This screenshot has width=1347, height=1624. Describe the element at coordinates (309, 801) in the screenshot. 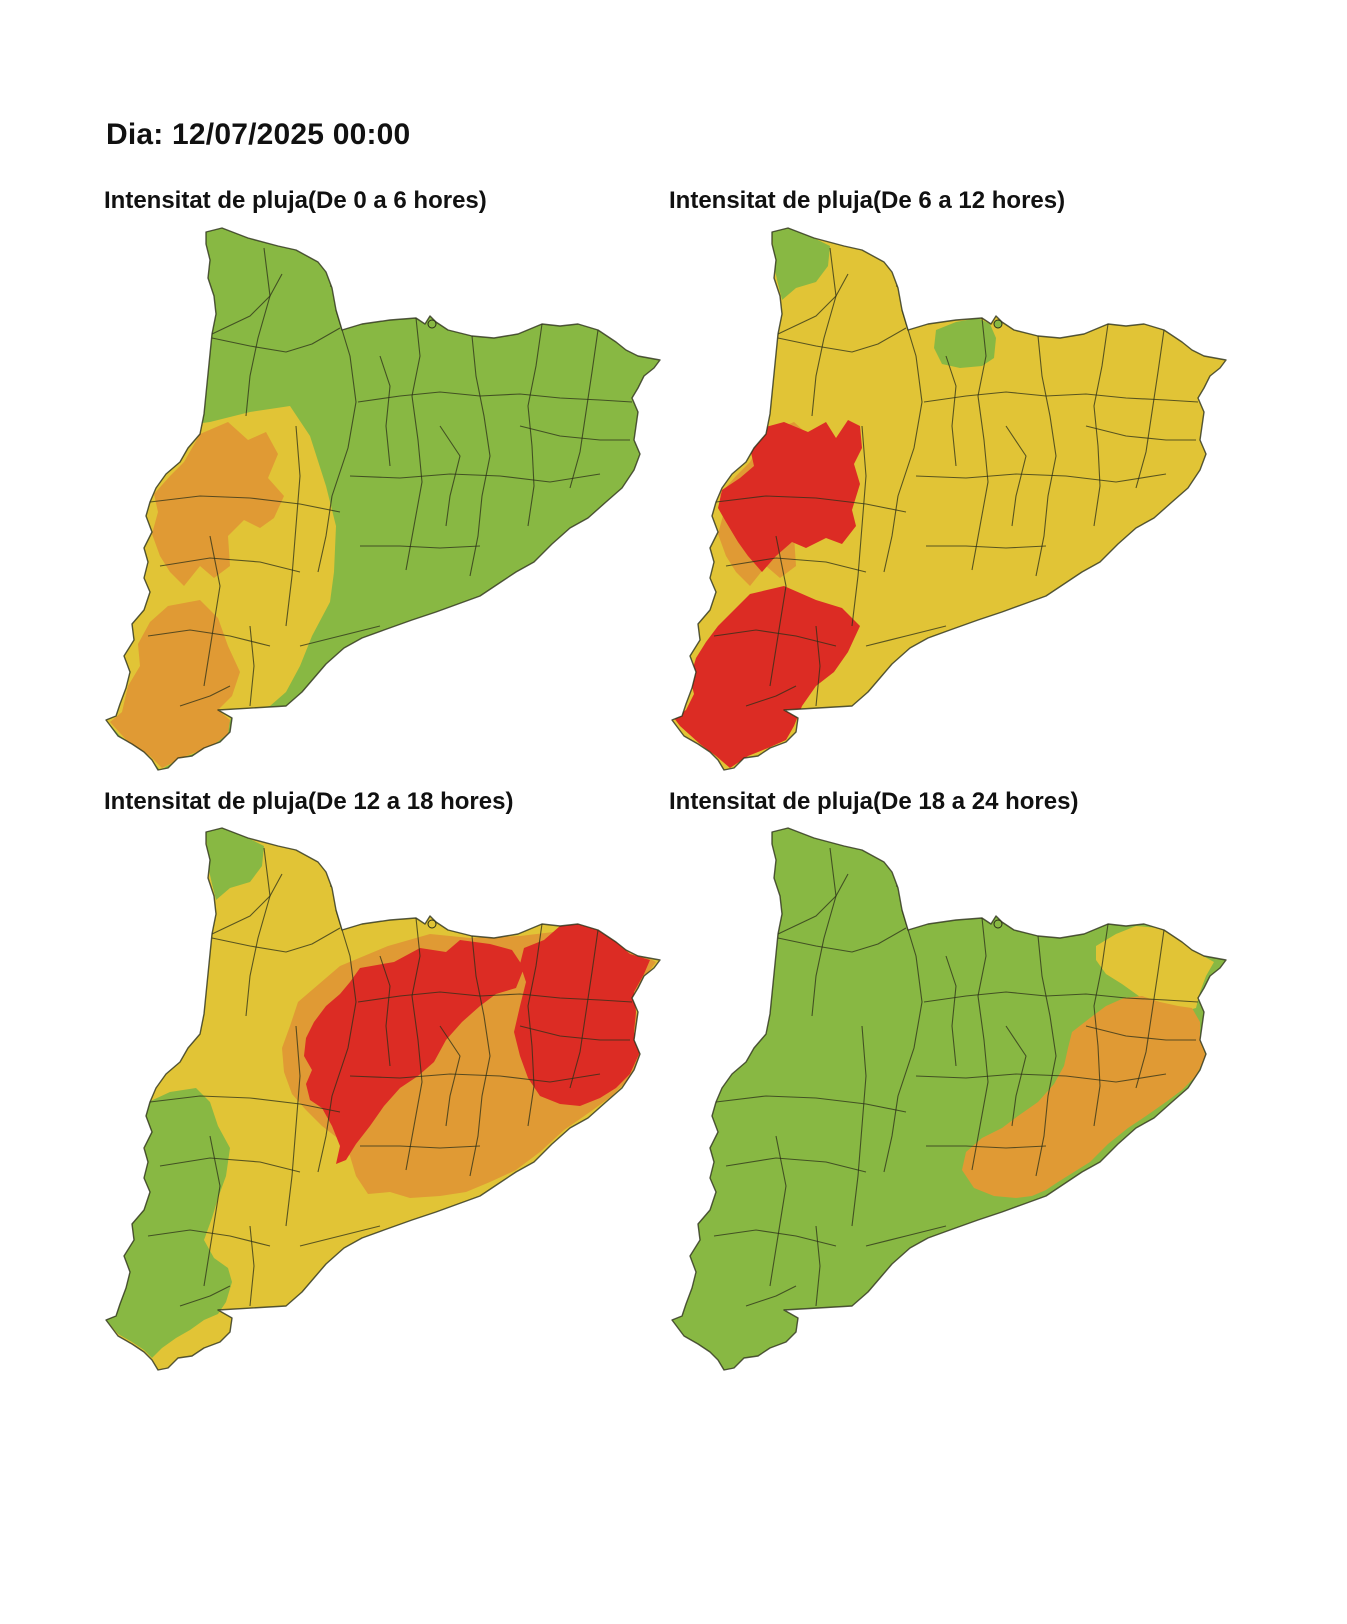

I see `panel-title-12-18: Intensitat de pluja(De 12 a 18 hores)` at that location.